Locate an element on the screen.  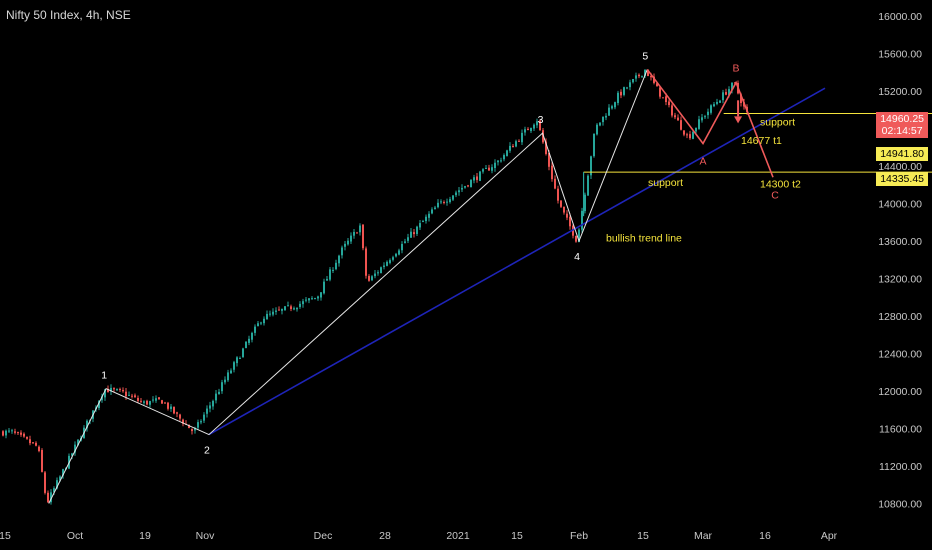
x-tick-label: Oct is located at coordinates (75, 536).